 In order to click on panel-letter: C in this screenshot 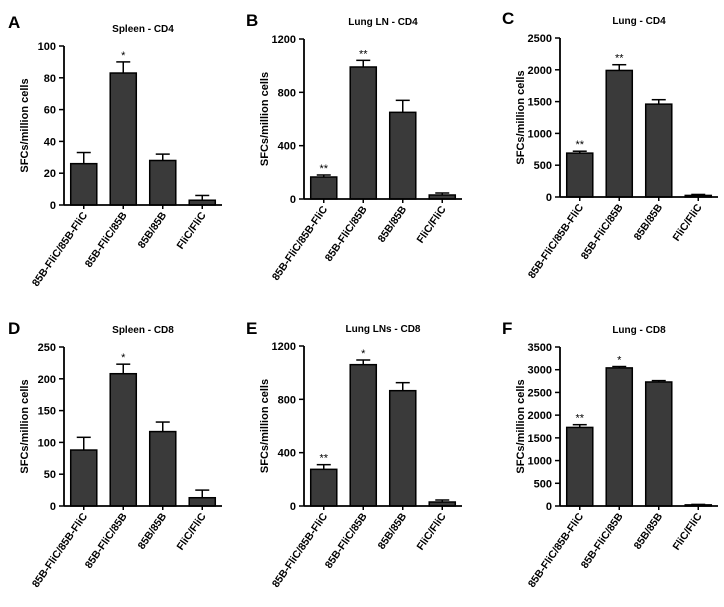, I will do `click(508, 18)`.